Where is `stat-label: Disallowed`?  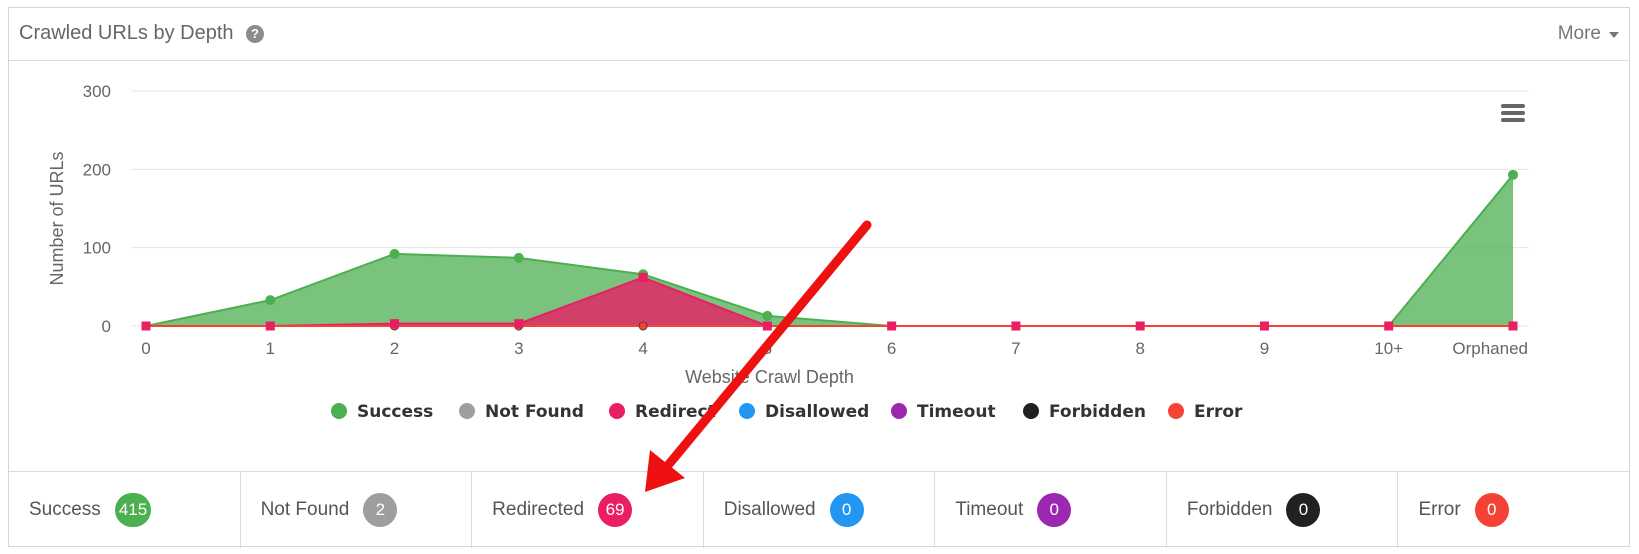
stat-label: Disallowed is located at coordinates (769, 509).